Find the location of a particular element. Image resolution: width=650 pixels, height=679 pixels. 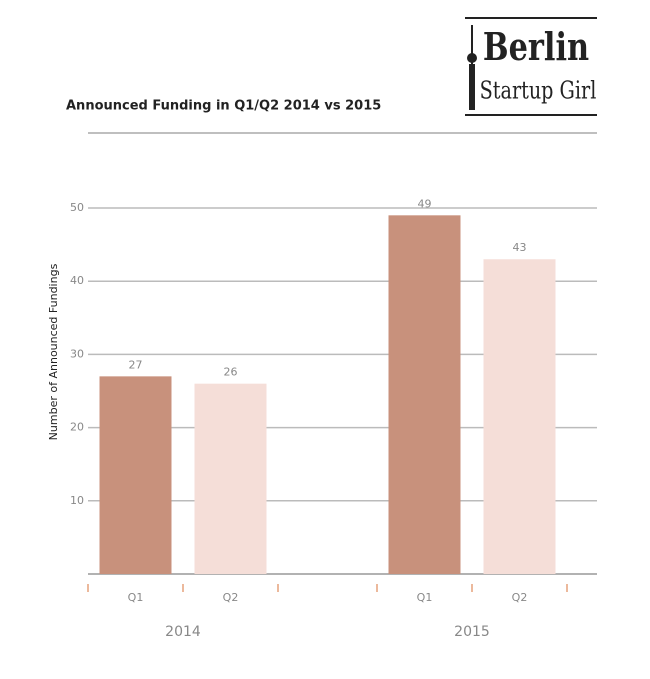

chart-title: Announced Funding in Q1/Q2 2014 vs 2015 is located at coordinates (223, 106).